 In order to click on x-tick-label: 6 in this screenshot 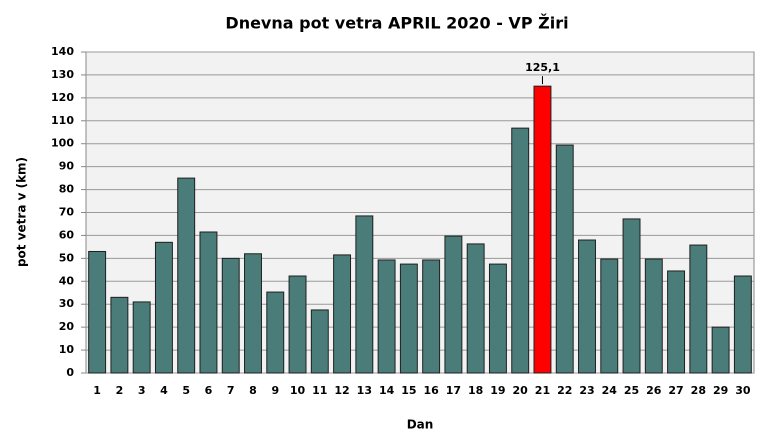, I will do `click(209, 390)`.